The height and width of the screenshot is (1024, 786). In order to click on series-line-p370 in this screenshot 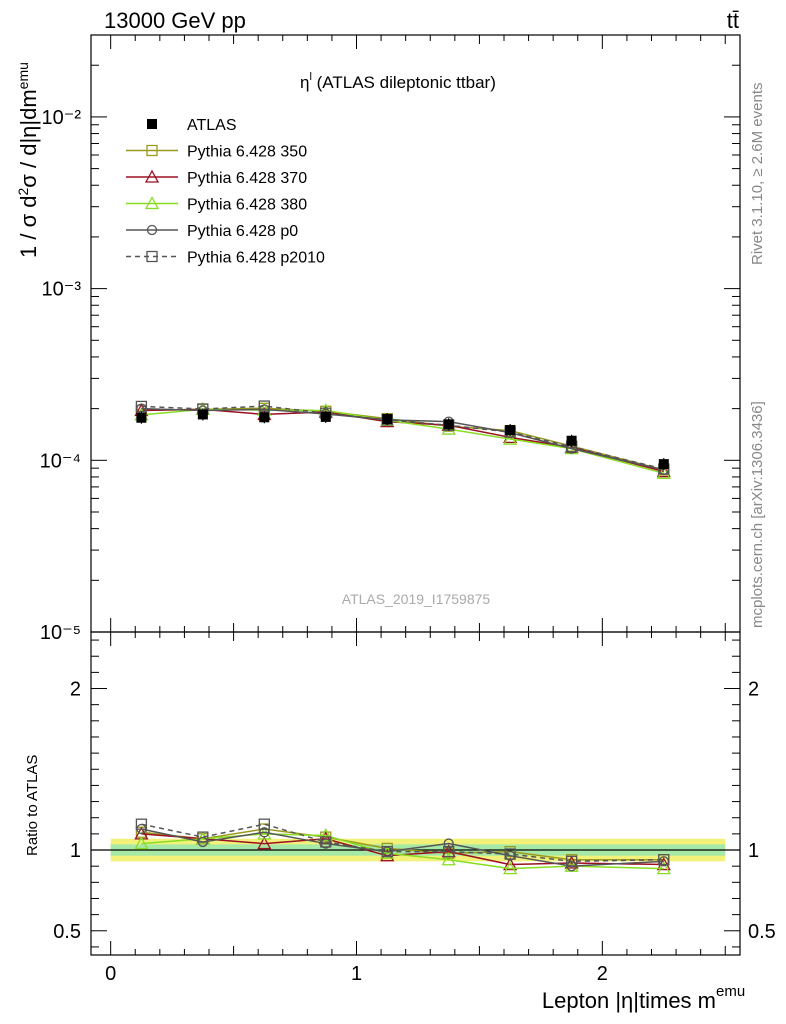, I will do `click(402, 440)`.